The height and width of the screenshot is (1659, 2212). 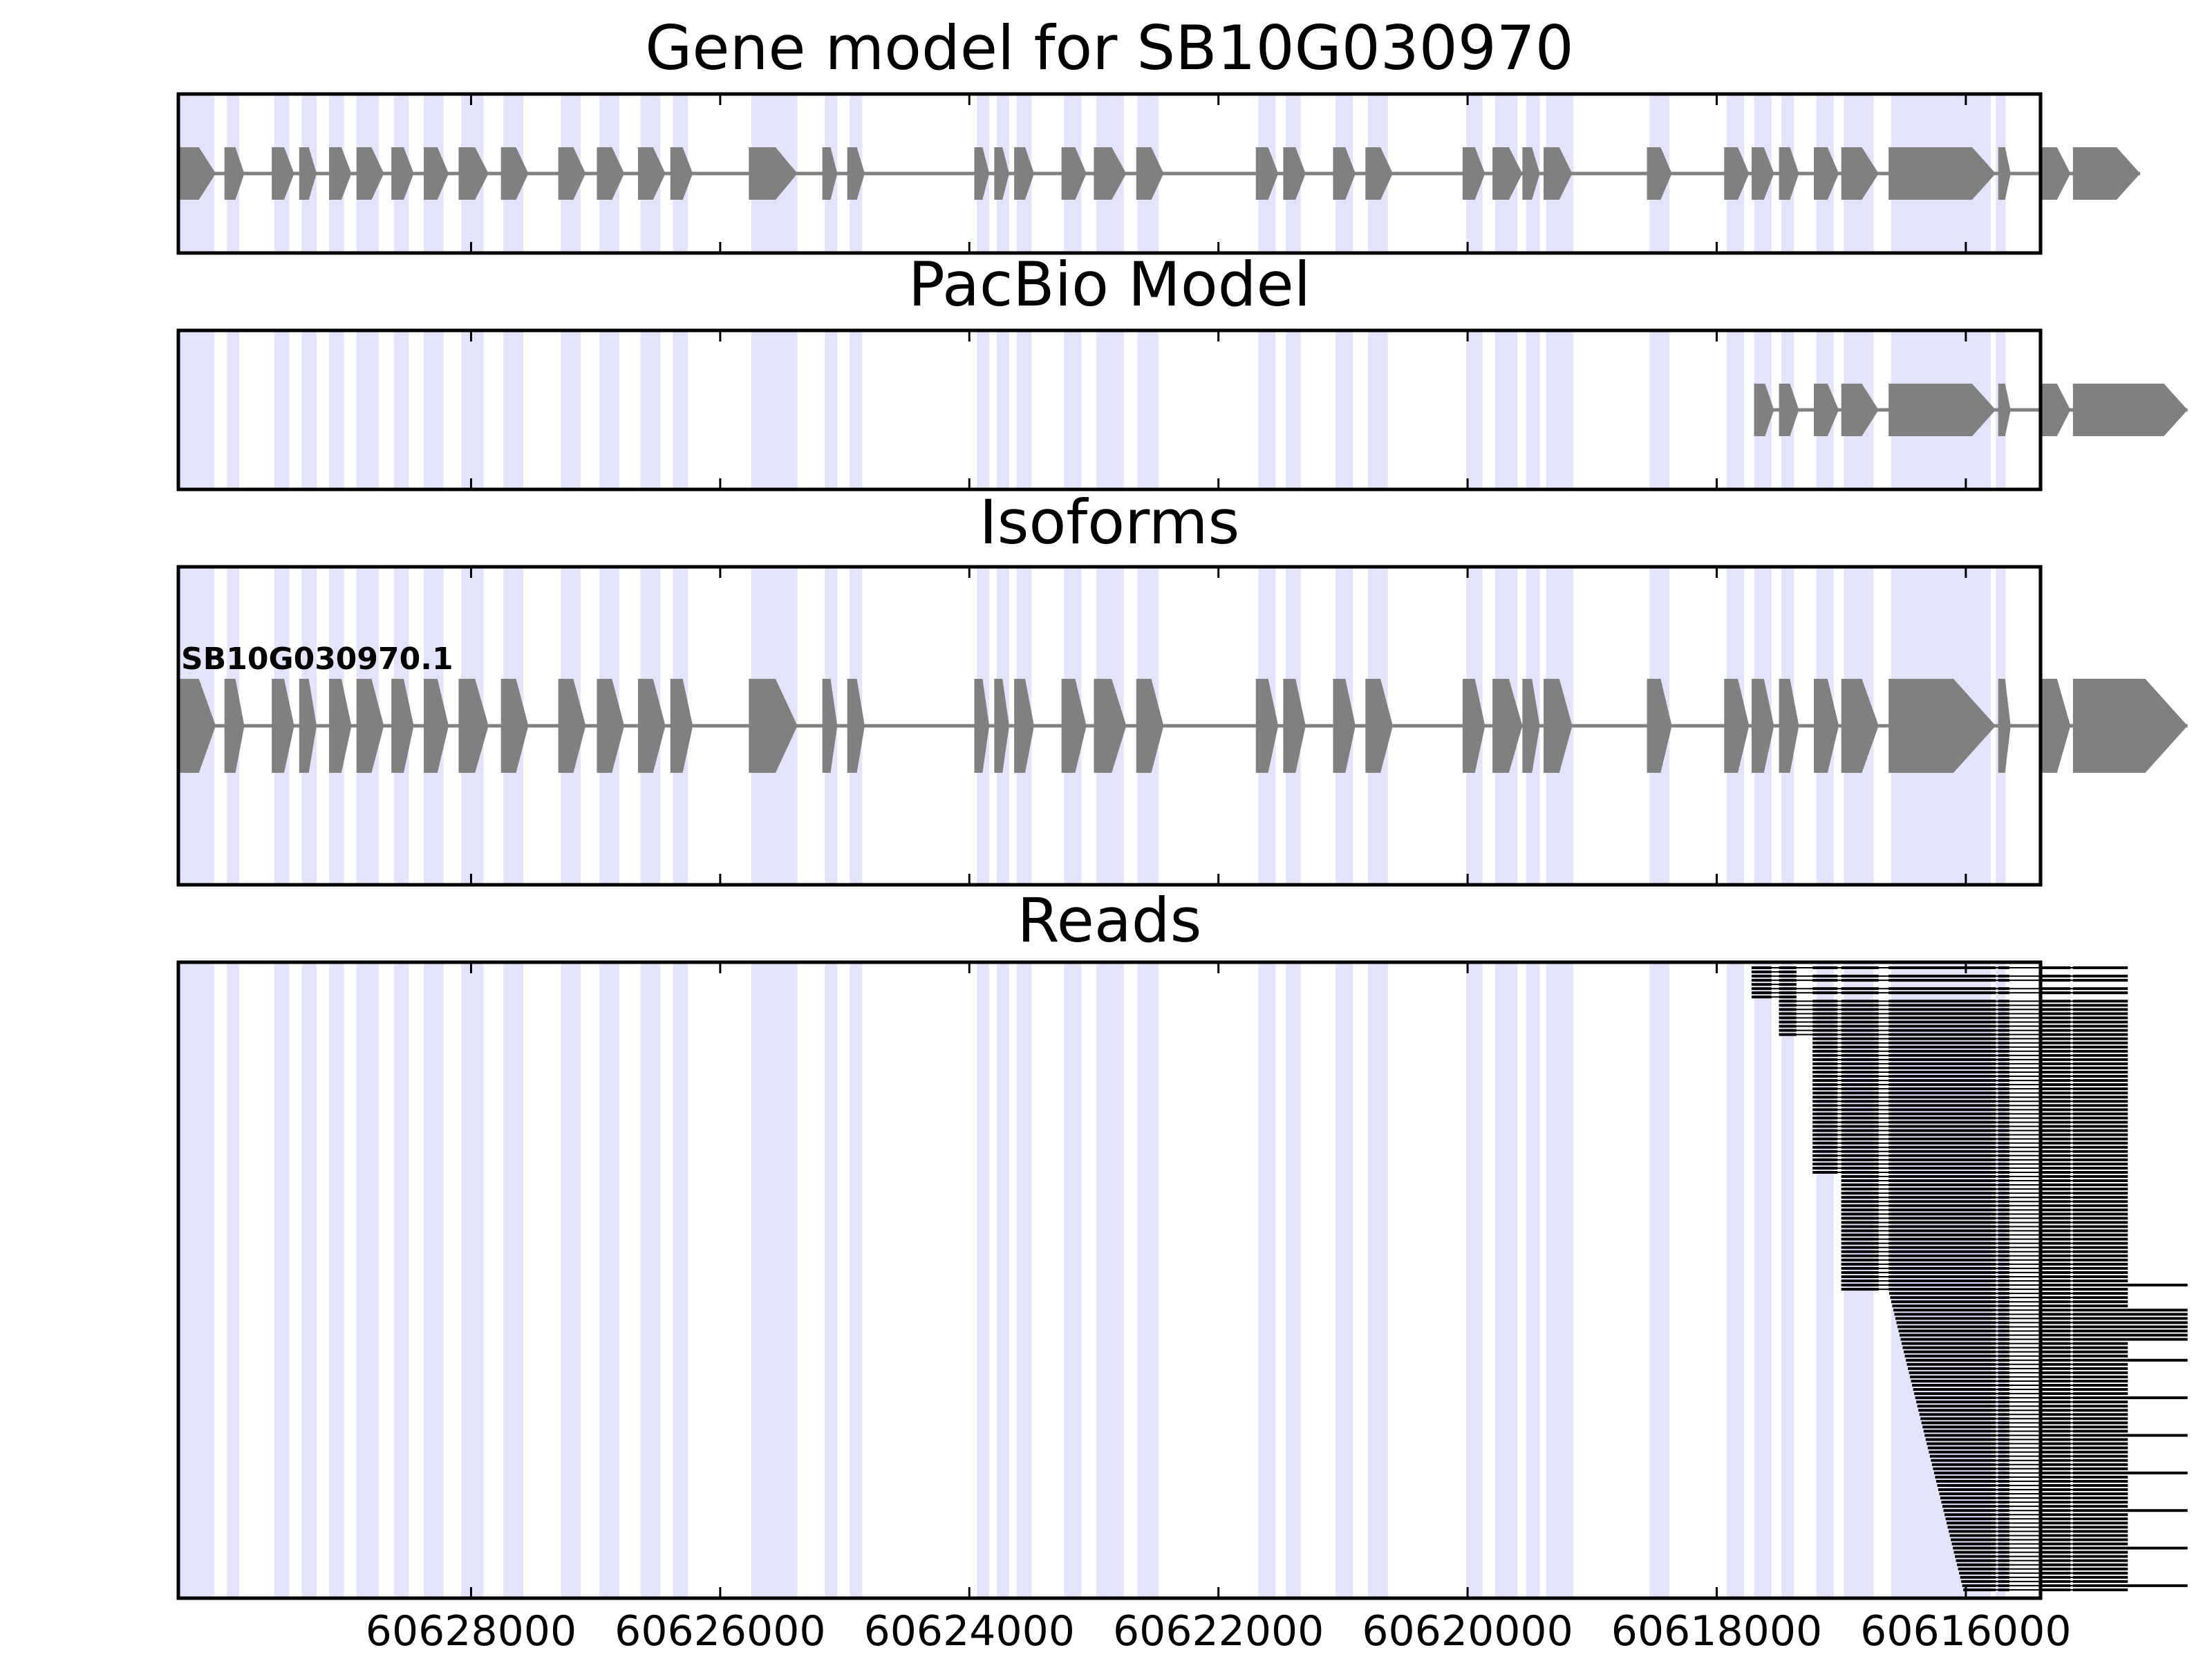 I want to click on isoform-label: SB10G030970.1, so click(x=317, y=659).